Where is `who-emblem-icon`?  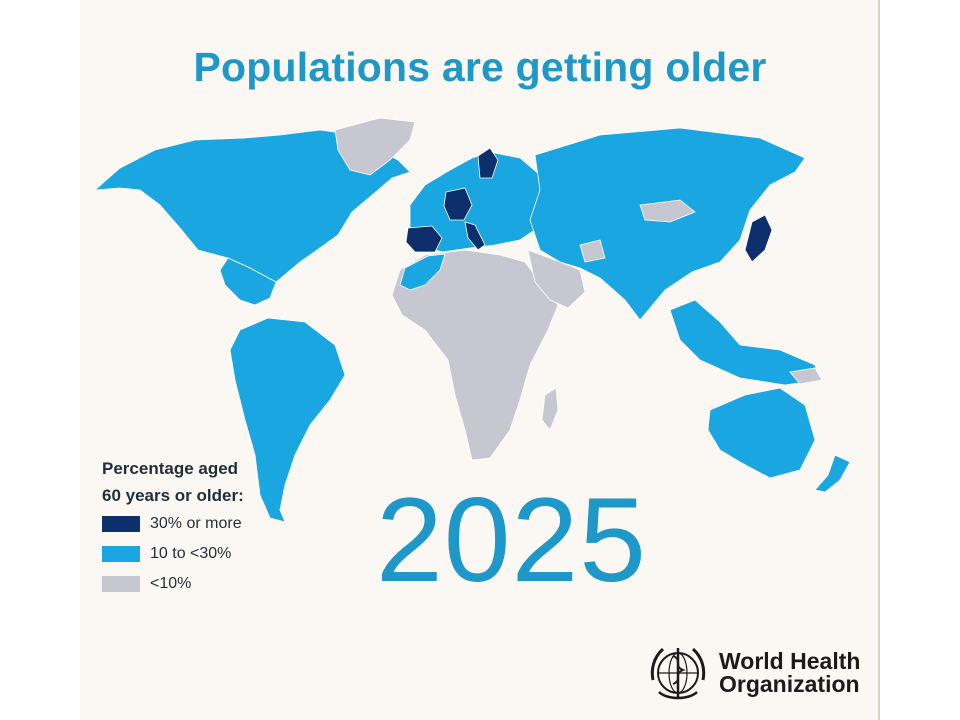 who-emblem-icon is located at coordinates (678, 673).